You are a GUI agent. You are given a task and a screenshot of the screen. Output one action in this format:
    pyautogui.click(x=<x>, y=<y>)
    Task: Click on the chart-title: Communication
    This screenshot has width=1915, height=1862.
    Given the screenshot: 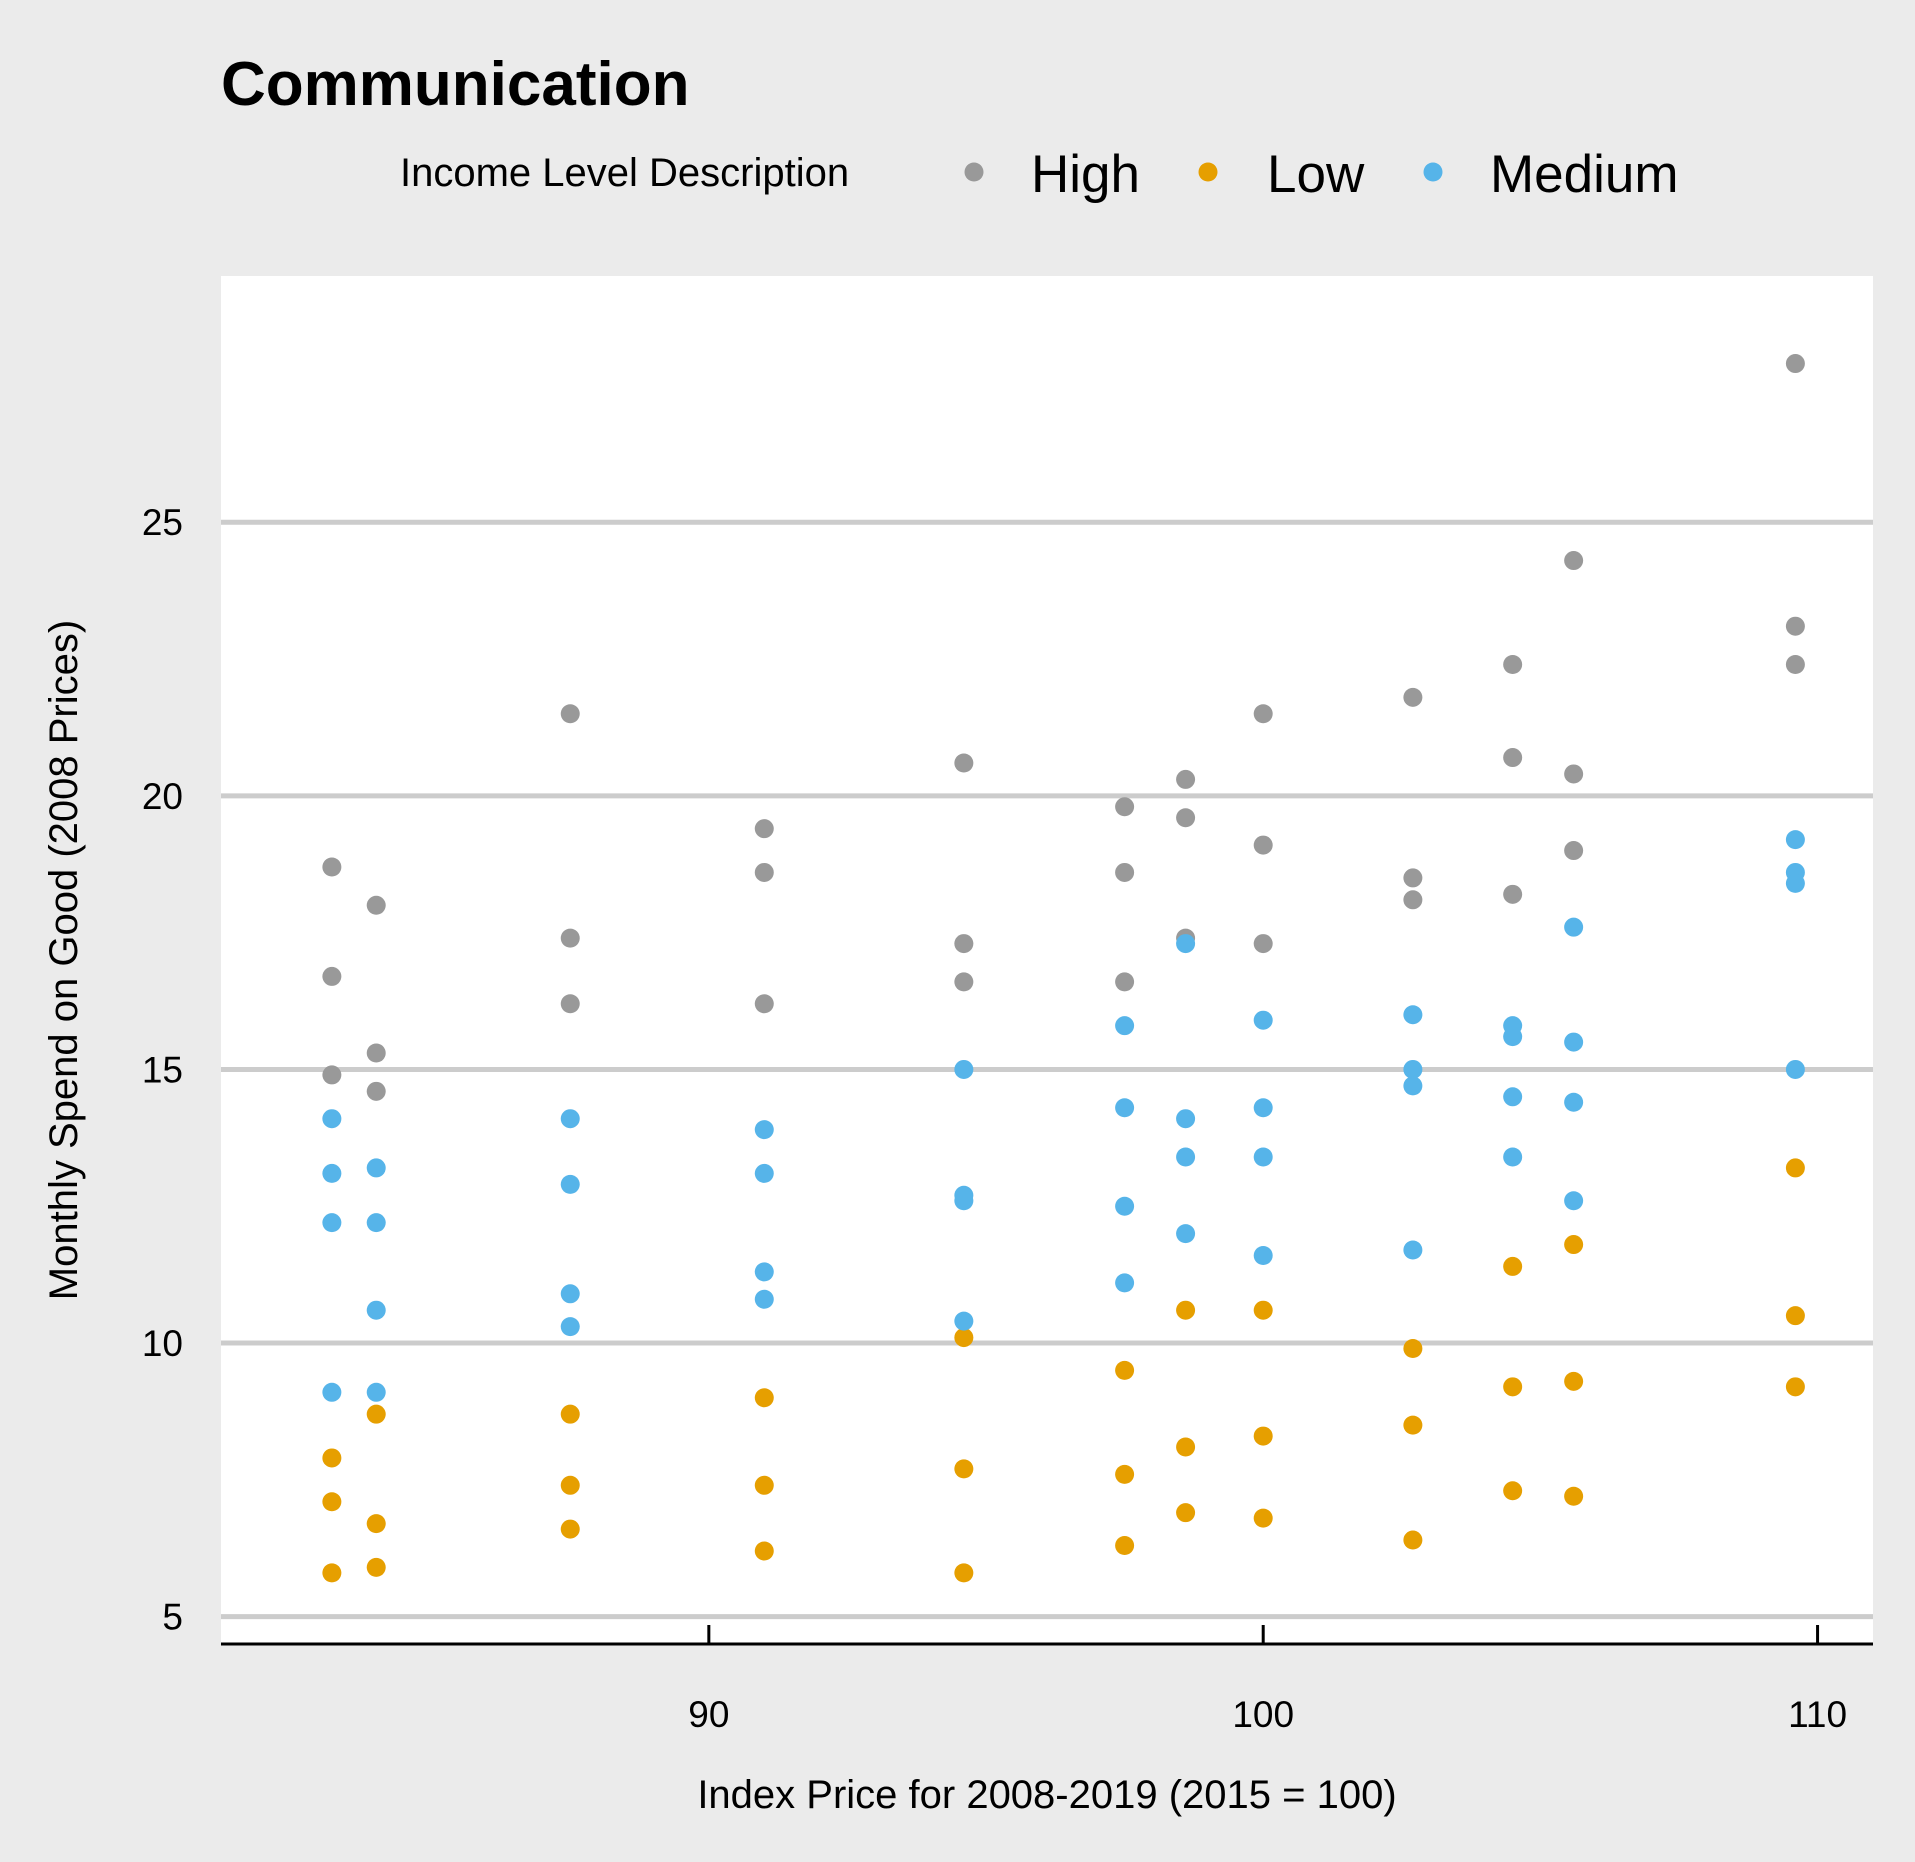 What is the action you would take?
    pyautogui.click(x=455, y=84)
    